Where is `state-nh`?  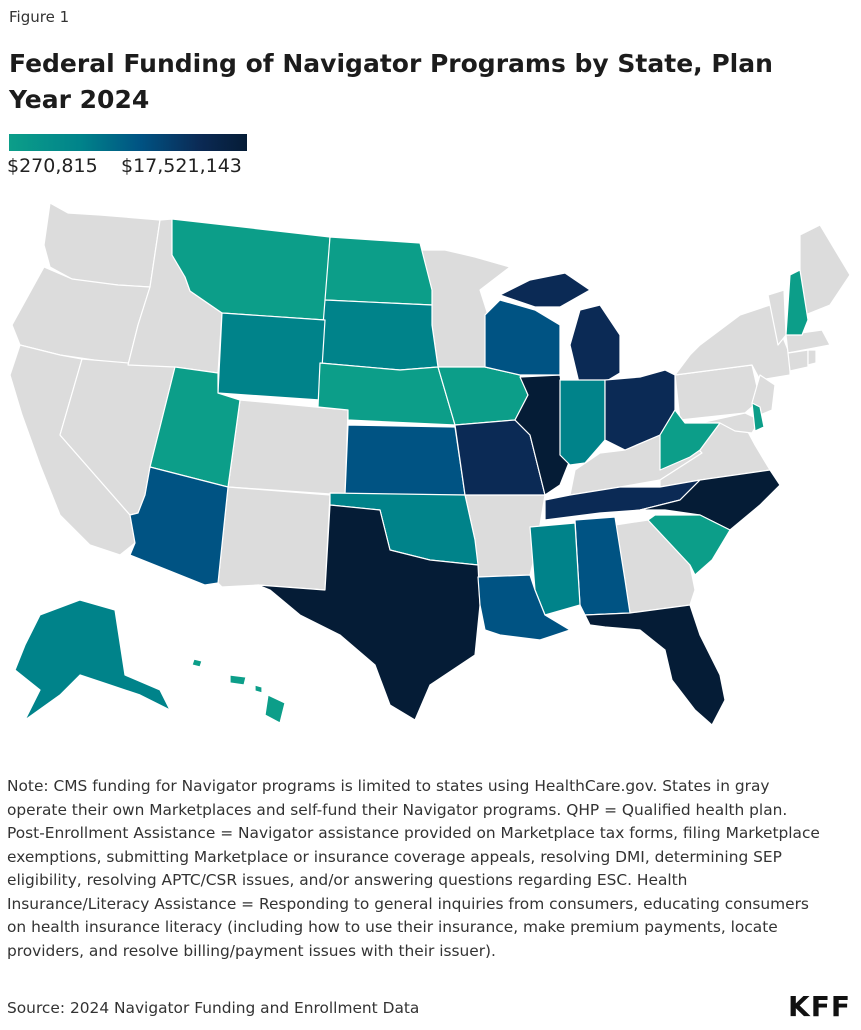 state-nh is located at coordinates (797, 302).